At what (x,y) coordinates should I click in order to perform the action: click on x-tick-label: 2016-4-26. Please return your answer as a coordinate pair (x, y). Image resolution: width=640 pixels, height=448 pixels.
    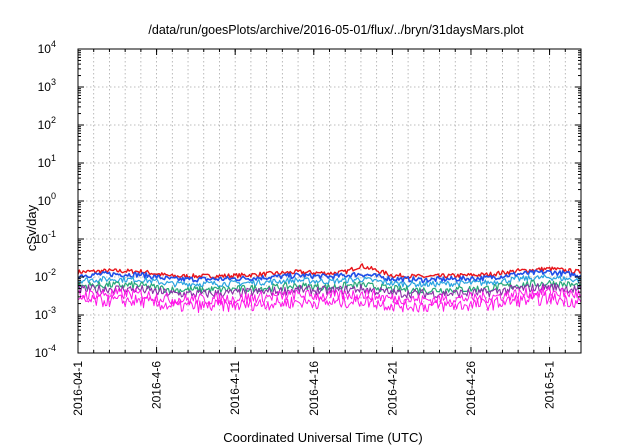
    Looking at the image, I should click on (471, 388).